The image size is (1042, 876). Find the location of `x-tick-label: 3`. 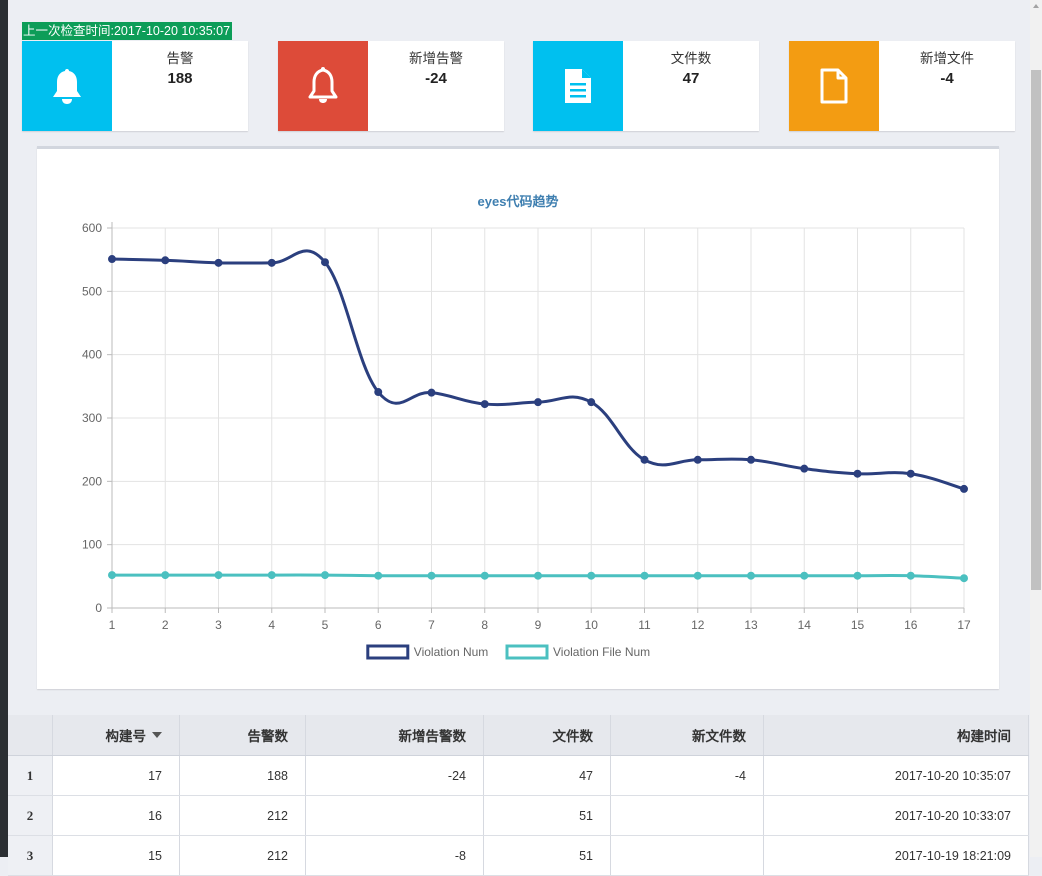

x-tick-label: 3 is located at coordinates (218, 625).